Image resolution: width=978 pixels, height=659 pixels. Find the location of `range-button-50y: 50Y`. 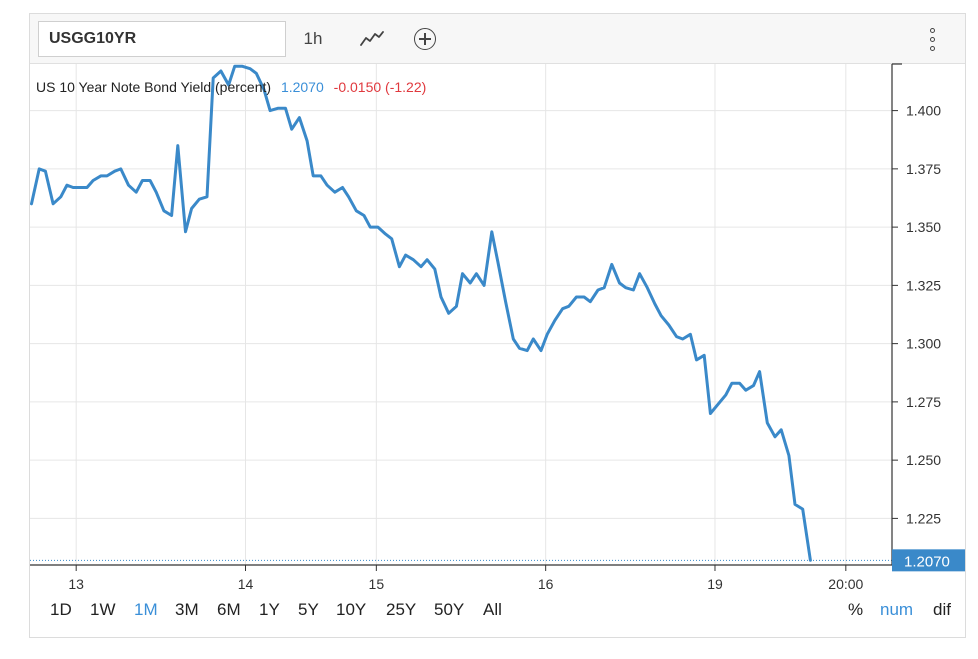

range-button-50y: 50Y is located at coordinates (449, 609).